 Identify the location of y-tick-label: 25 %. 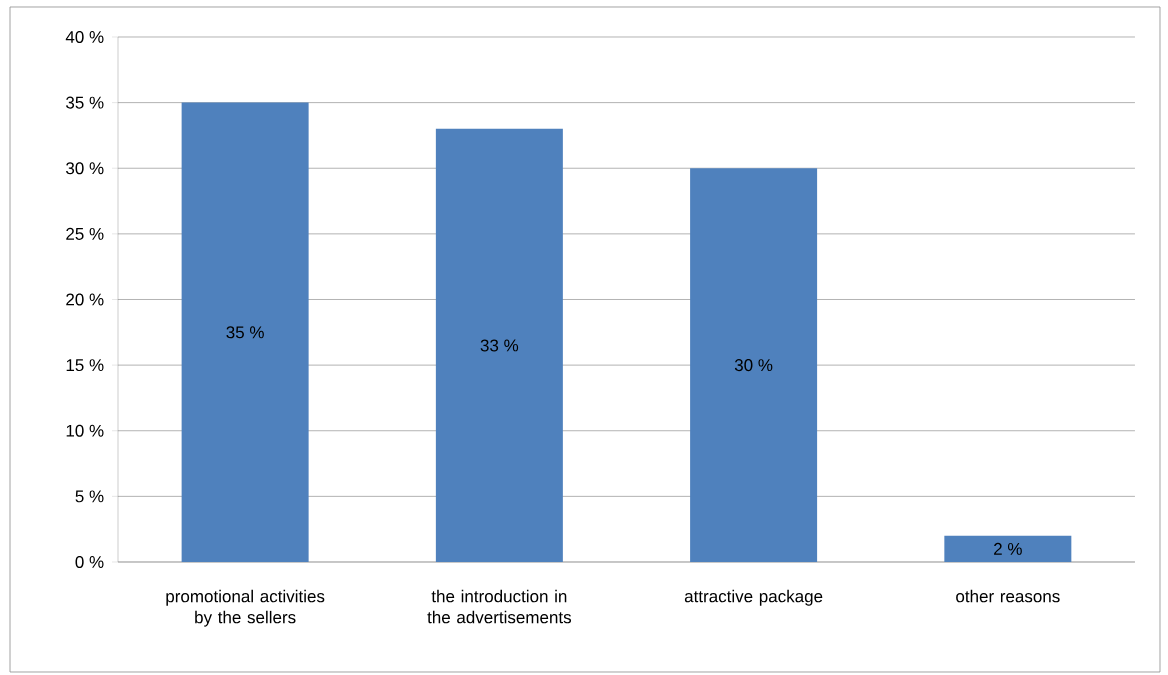
(85, 233).